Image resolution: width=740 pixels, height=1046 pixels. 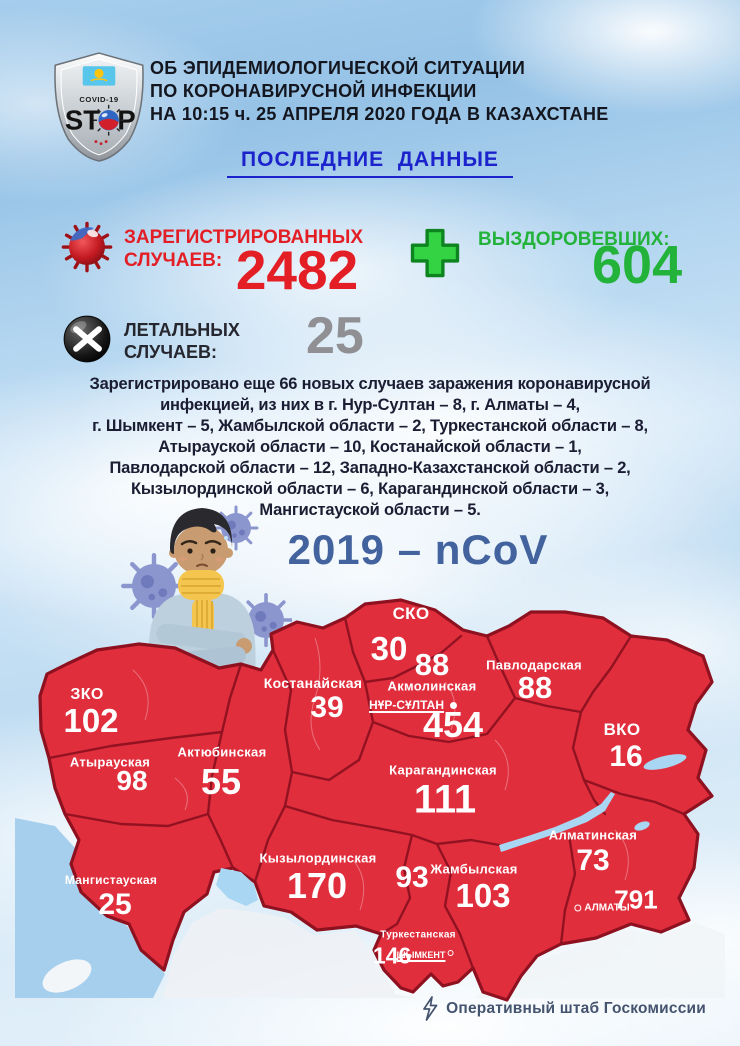 I want to click on subtitle-wrap: ПОСЛЕДНИЕ ДАННЫЕ, so click(x=370, y=163).